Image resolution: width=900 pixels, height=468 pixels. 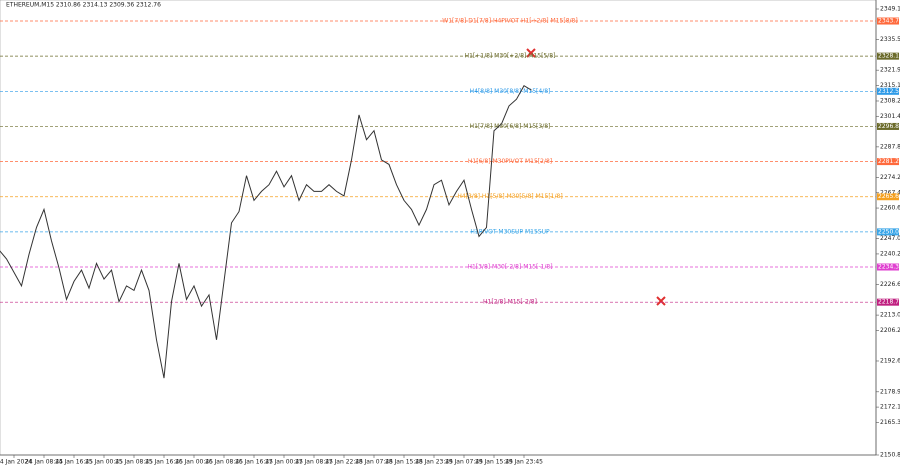 What do you see at coordinates (890, 238) in the screenshot?
I see `y-tick-label: 2247.00` at bounding box center [890, 238].